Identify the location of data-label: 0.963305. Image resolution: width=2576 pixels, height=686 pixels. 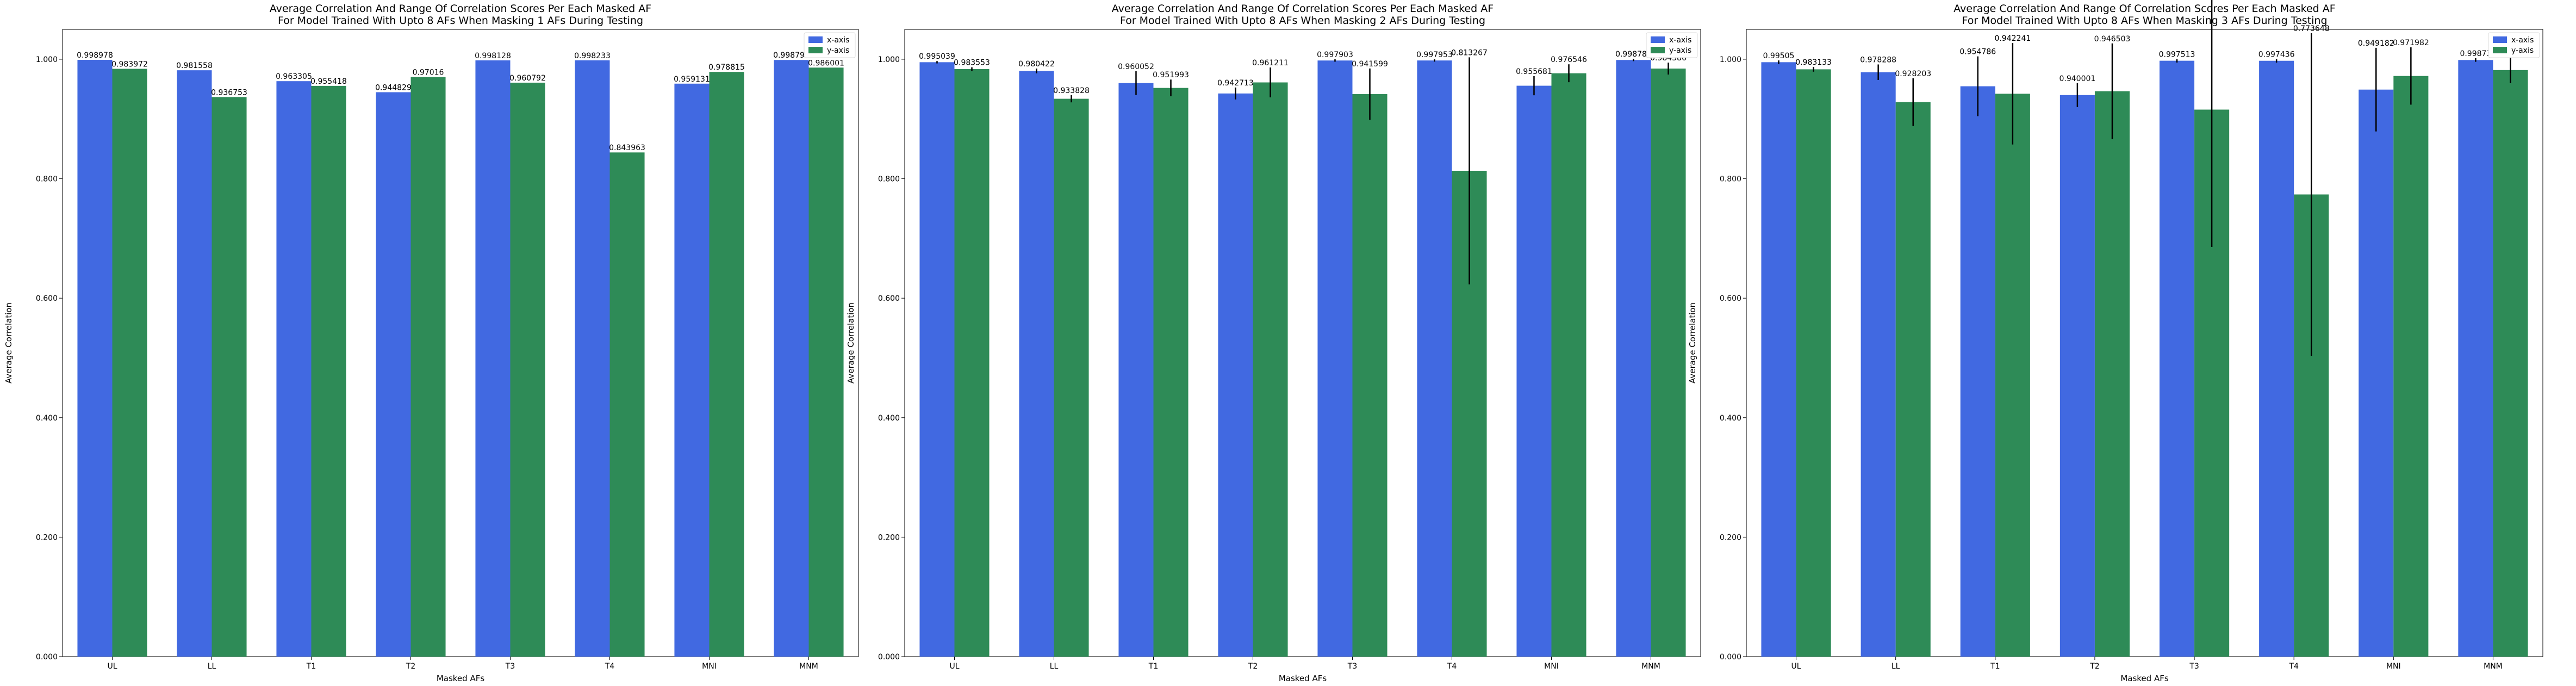
(294, 76).